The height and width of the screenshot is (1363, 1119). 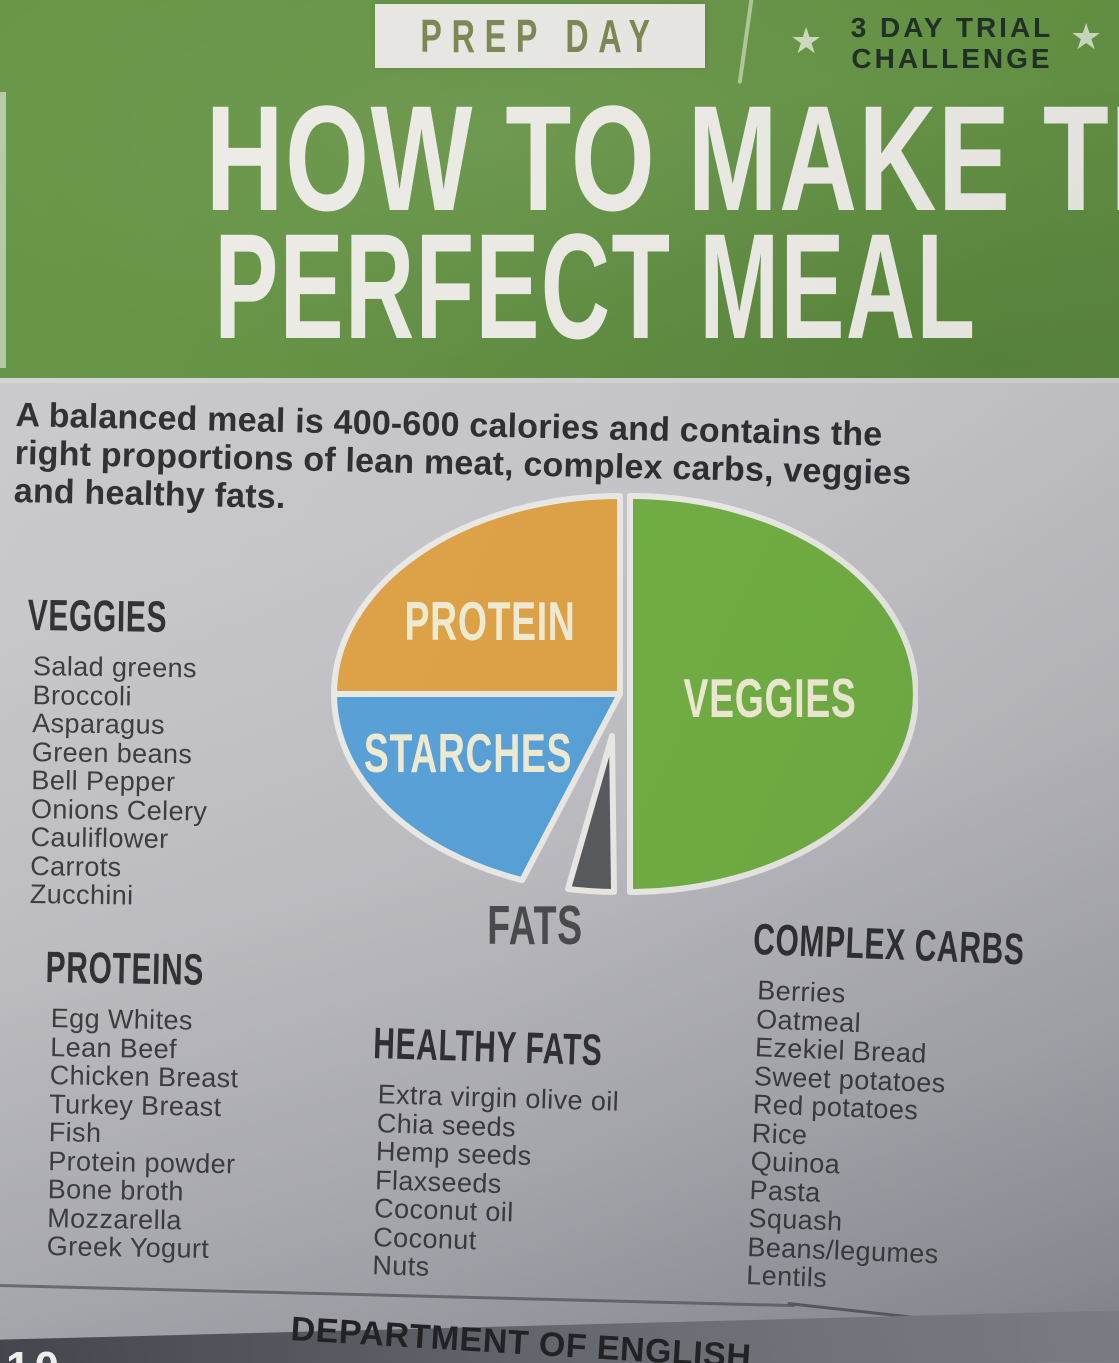 I want to click on list-item: Broccoli, so click(x=82, y=695).